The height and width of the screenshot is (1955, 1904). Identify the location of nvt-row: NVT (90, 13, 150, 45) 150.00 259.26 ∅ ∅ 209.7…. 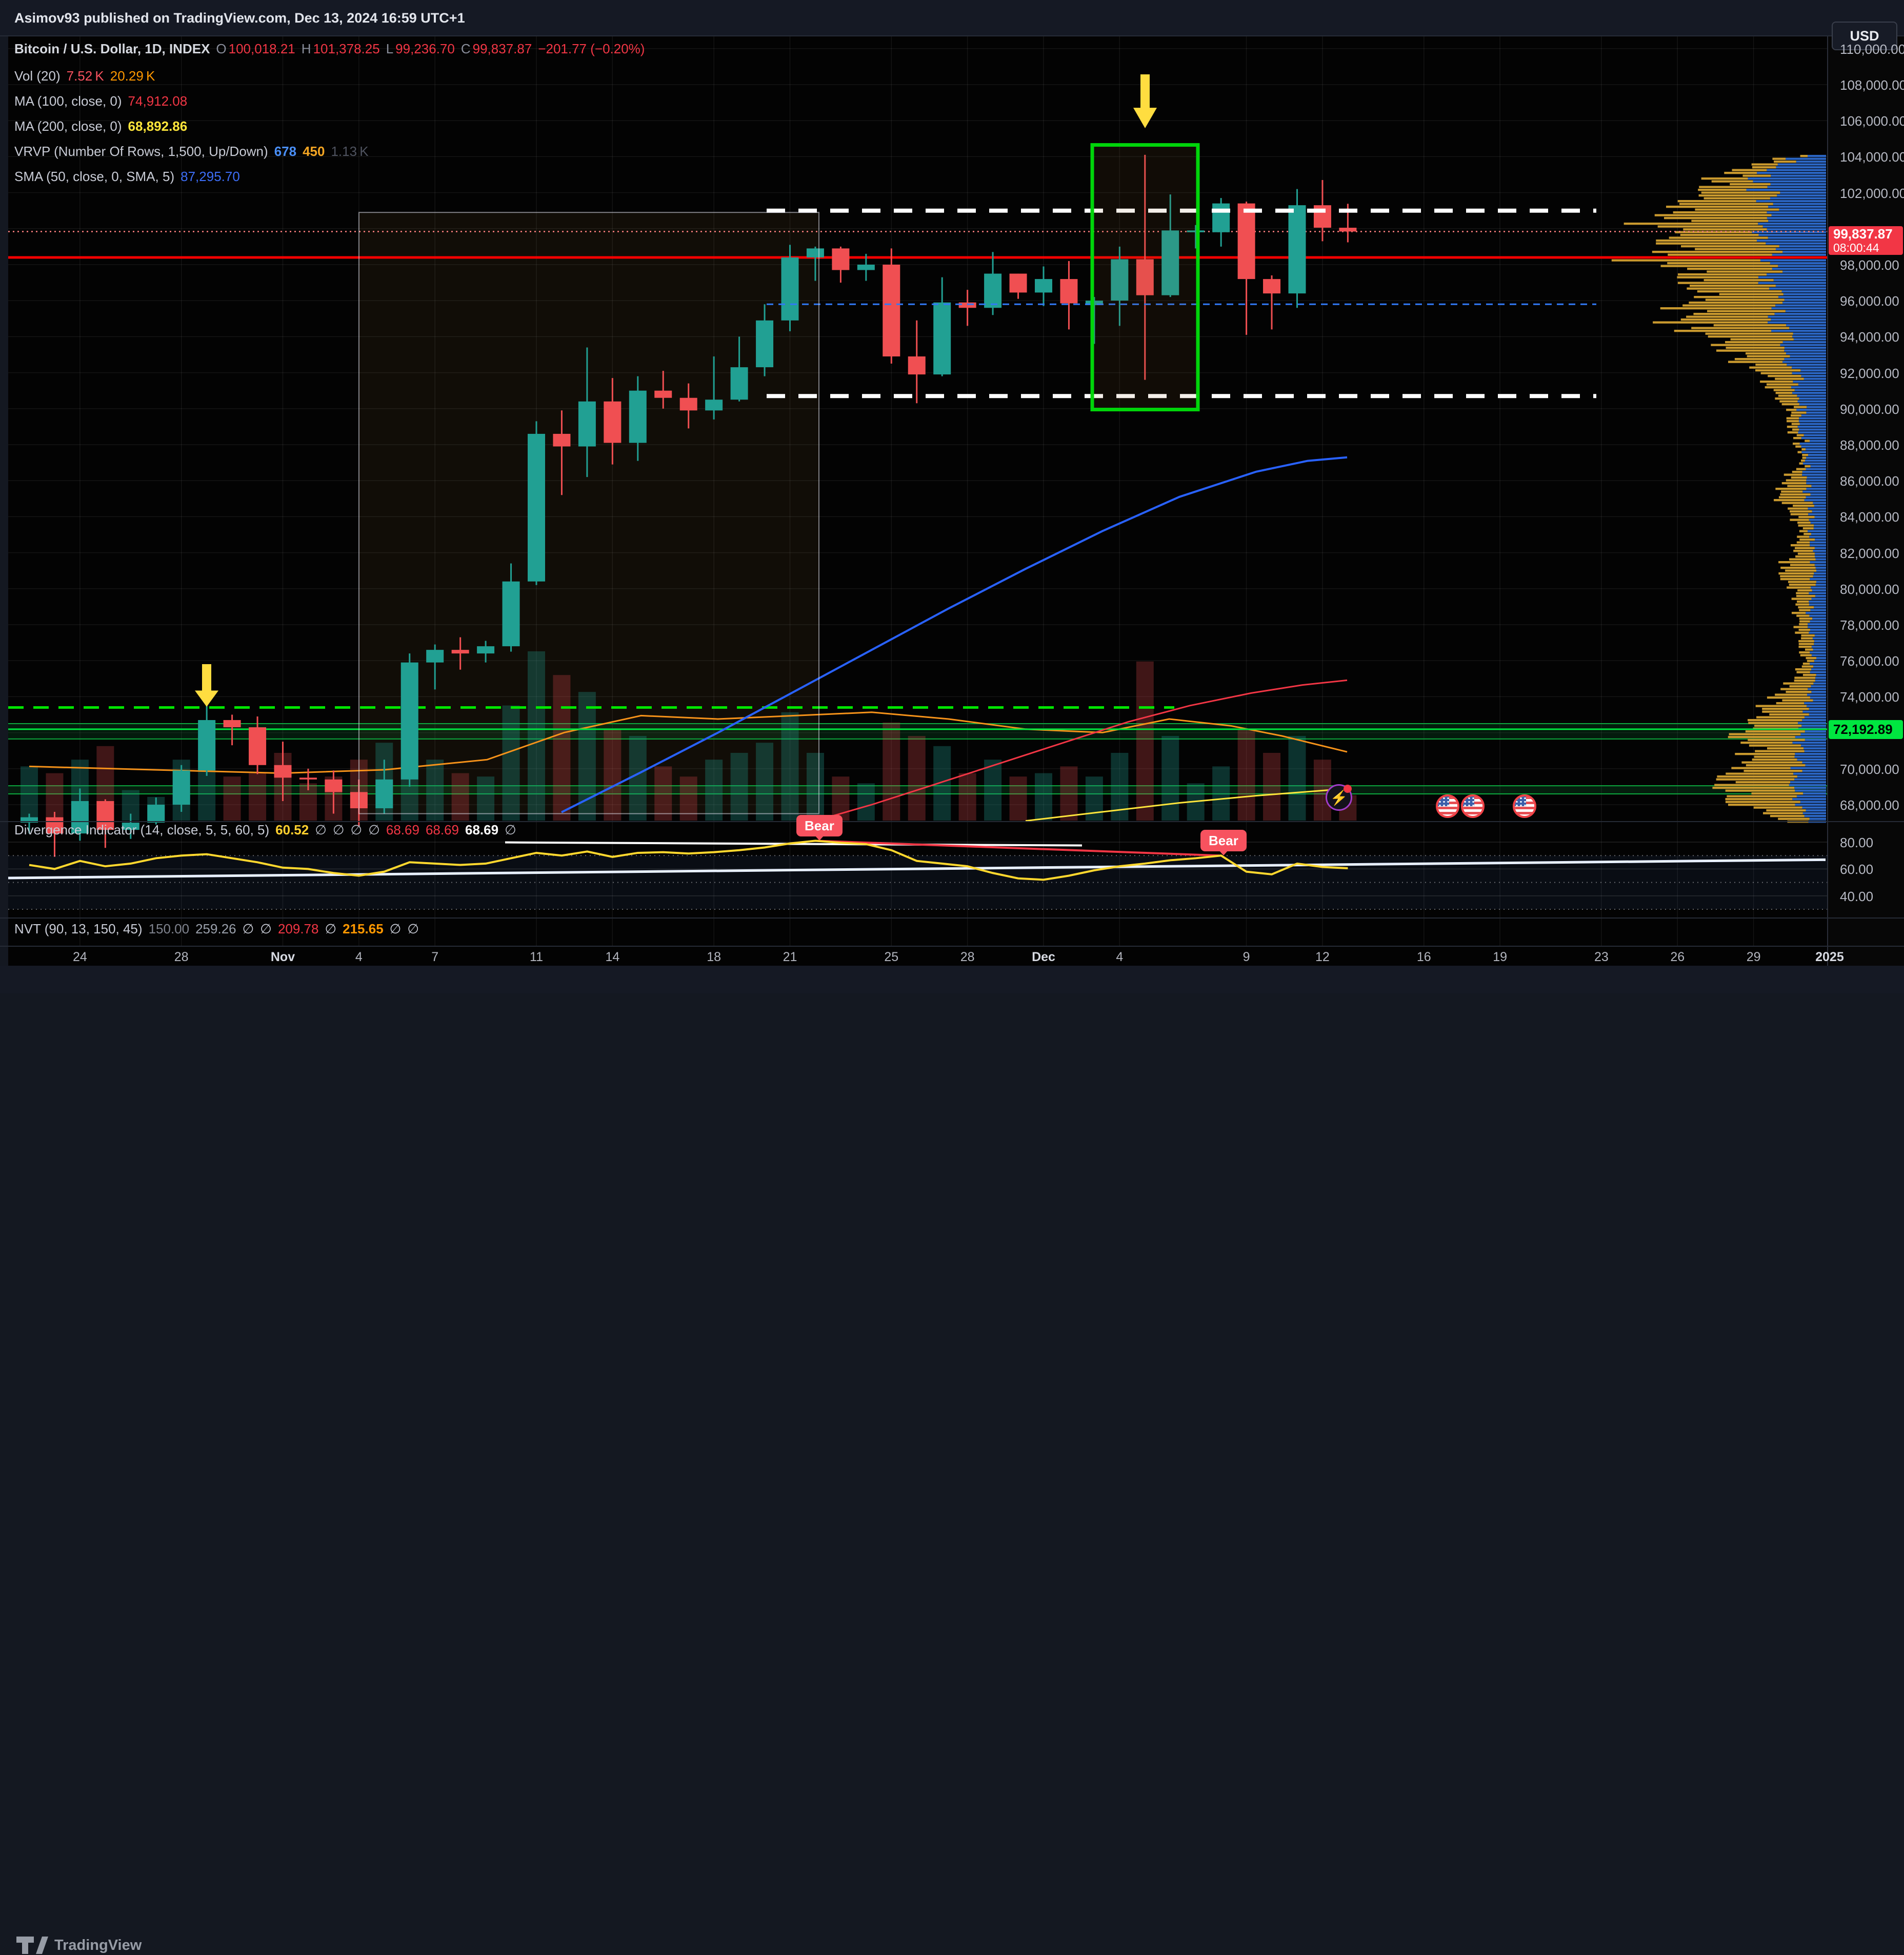
(219, 929).